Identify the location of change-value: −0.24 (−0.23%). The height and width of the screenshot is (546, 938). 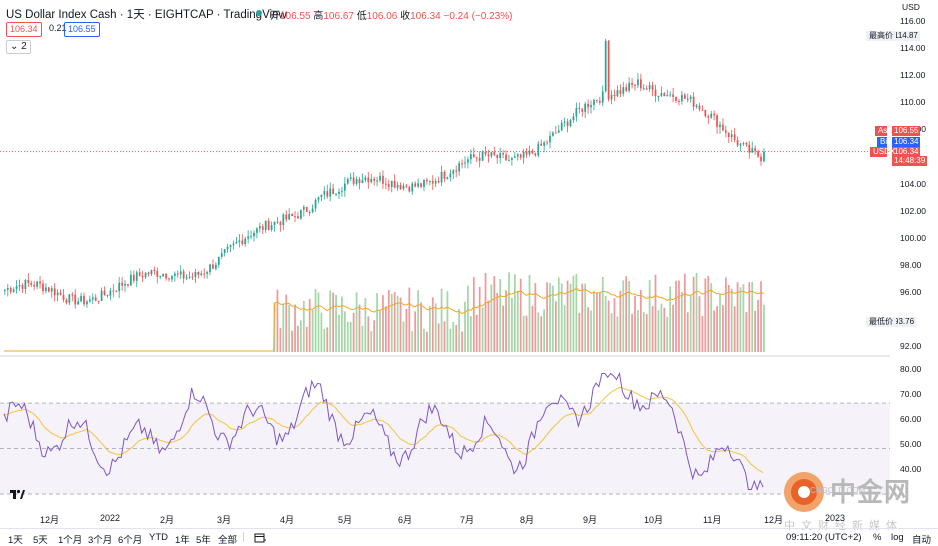
(478, 16).